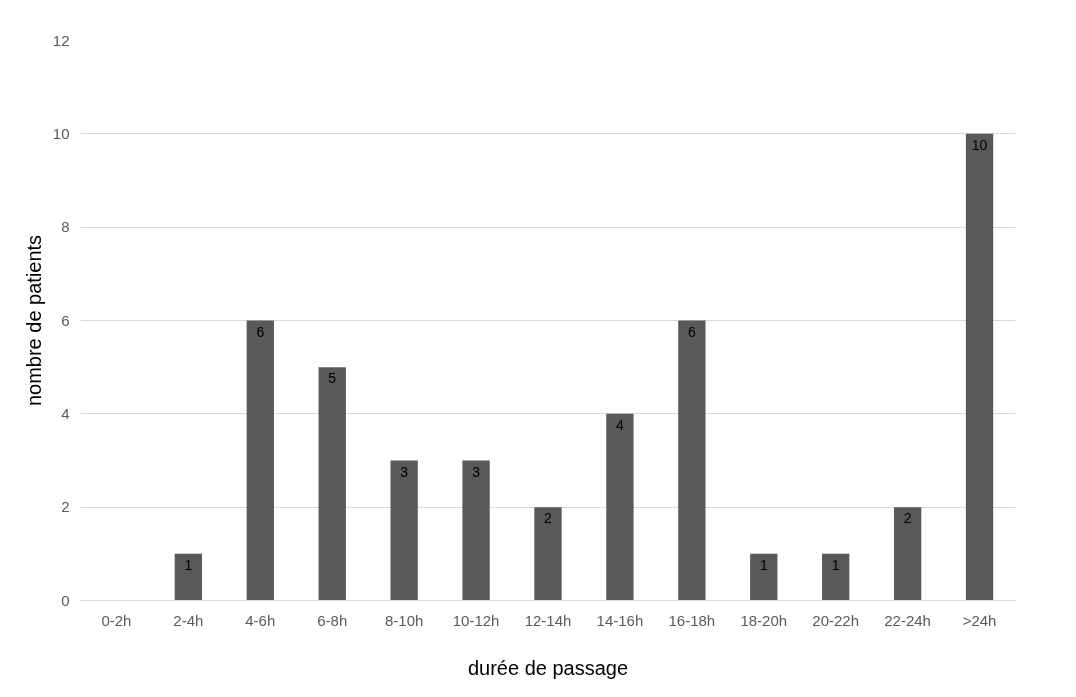  Describe the element at coordinates (65, 600) in the screenshot. I see `y-tick-label: 0` at that location.